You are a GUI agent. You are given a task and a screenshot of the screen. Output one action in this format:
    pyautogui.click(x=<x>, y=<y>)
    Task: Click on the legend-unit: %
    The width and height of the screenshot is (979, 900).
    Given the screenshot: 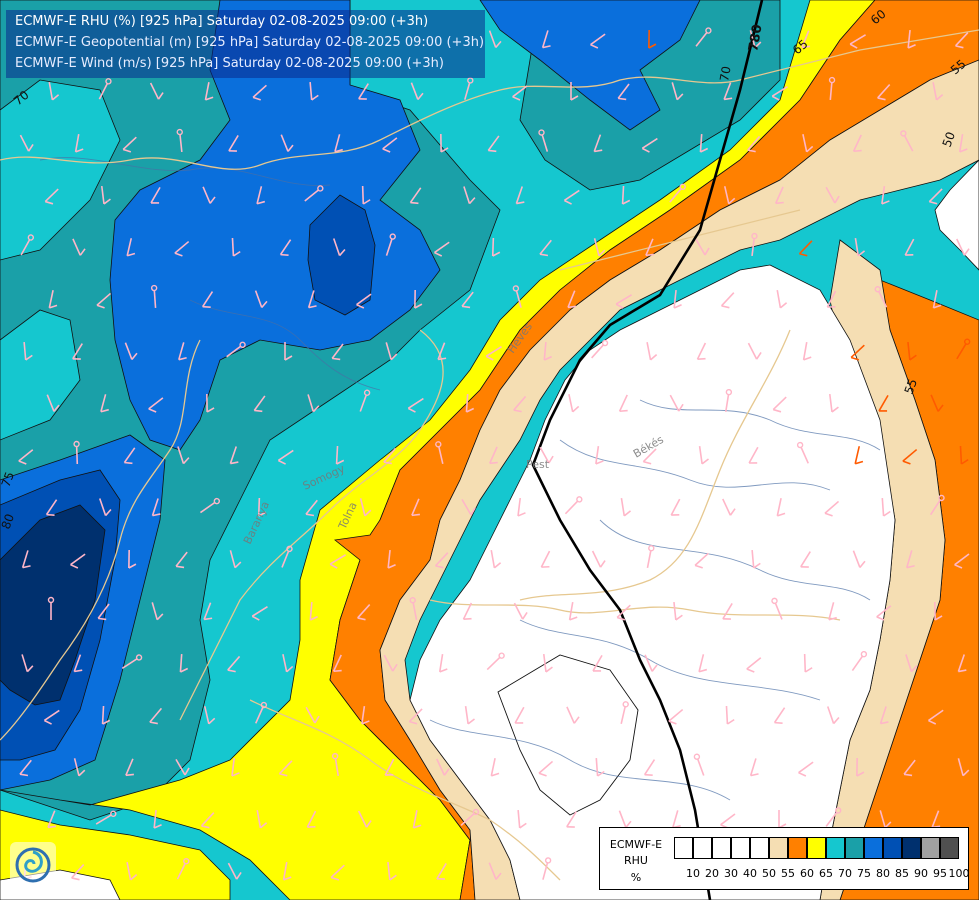 What is the action you would take?
    pyautogui.click(x=636, y=877)
    